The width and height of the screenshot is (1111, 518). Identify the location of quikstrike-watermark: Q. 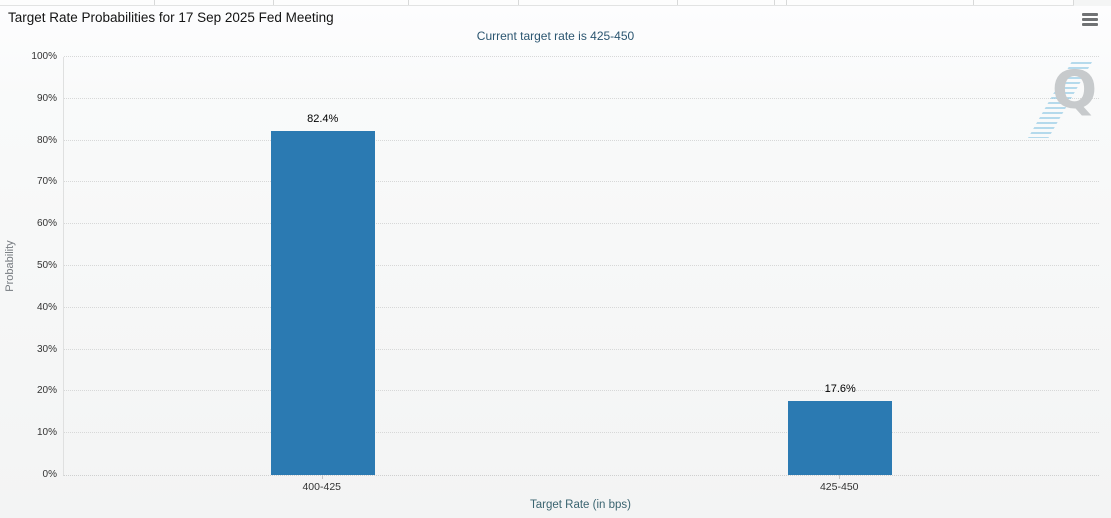
(1068, 101).